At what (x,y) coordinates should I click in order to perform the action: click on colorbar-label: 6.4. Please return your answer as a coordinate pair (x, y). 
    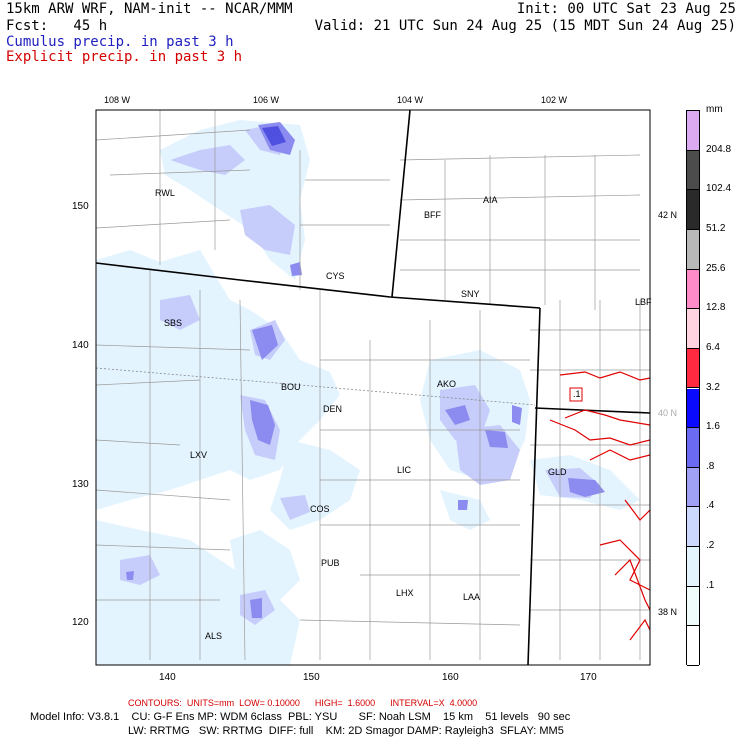
    Looking at the image, I should click on (713, 347).